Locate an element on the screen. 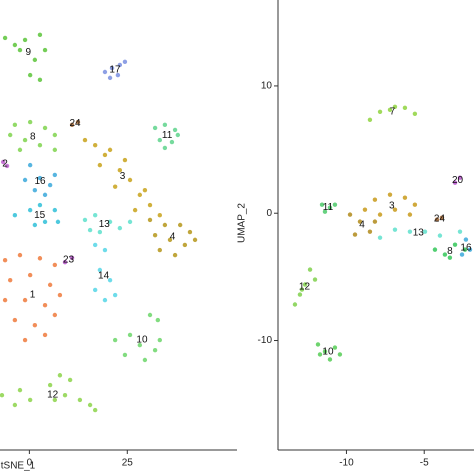  cluster-label: 15 is located at coordinates (40, 215).